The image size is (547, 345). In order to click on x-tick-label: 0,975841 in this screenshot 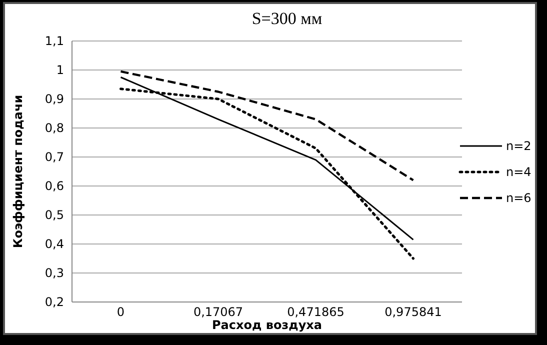, I will do `click(413, 312)`.